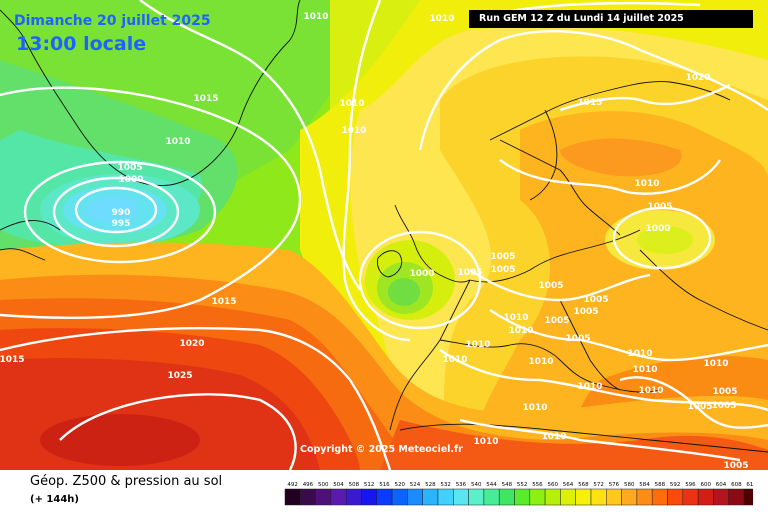  What do you see at coordinates (338, 485) in the screenshot?
I see `scale-tick-label: 504` at bounding box center [338, 485].